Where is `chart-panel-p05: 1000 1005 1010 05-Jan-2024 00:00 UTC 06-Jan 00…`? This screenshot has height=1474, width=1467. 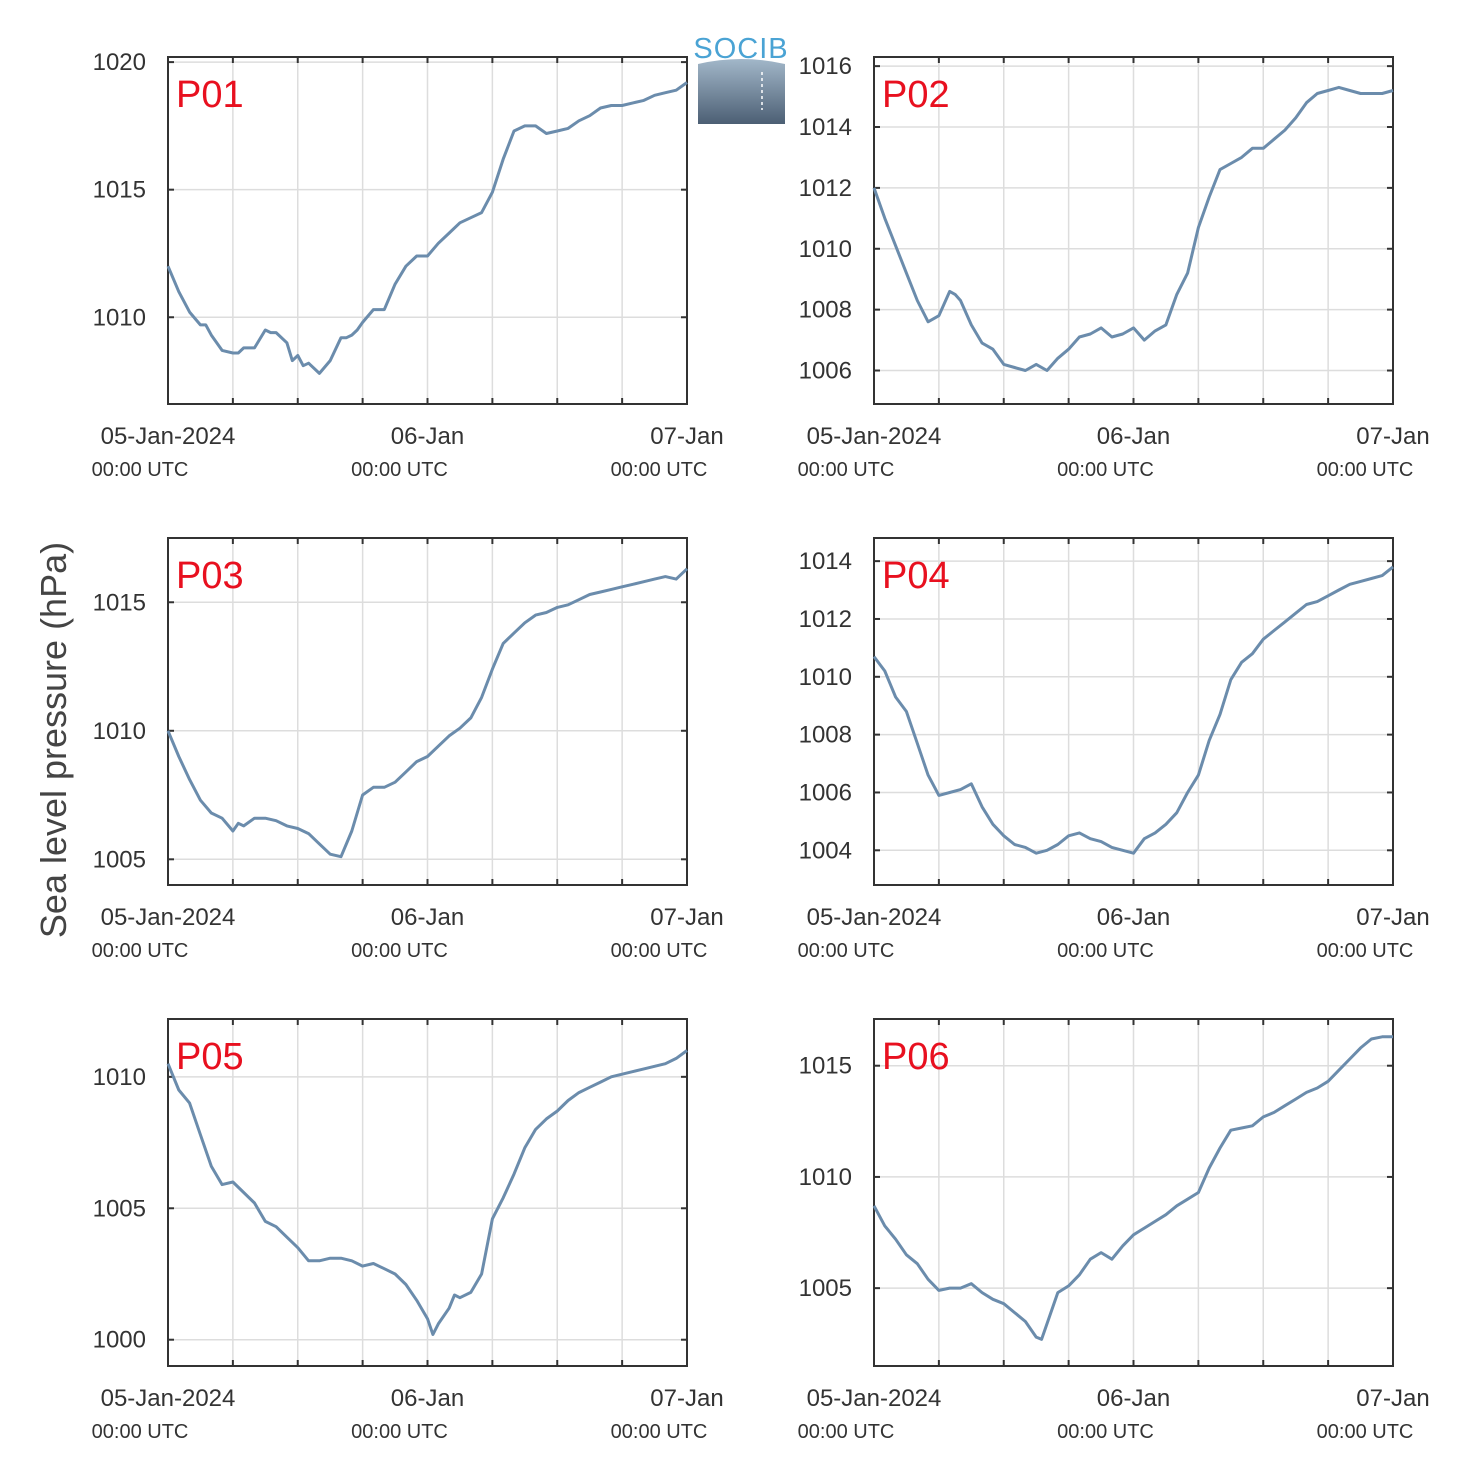 chart-panel-p05: 1000 1005 1010 05-Jan-2024 00:00 UTC 06-Jan 00… is located at coordinates (408, 1230).